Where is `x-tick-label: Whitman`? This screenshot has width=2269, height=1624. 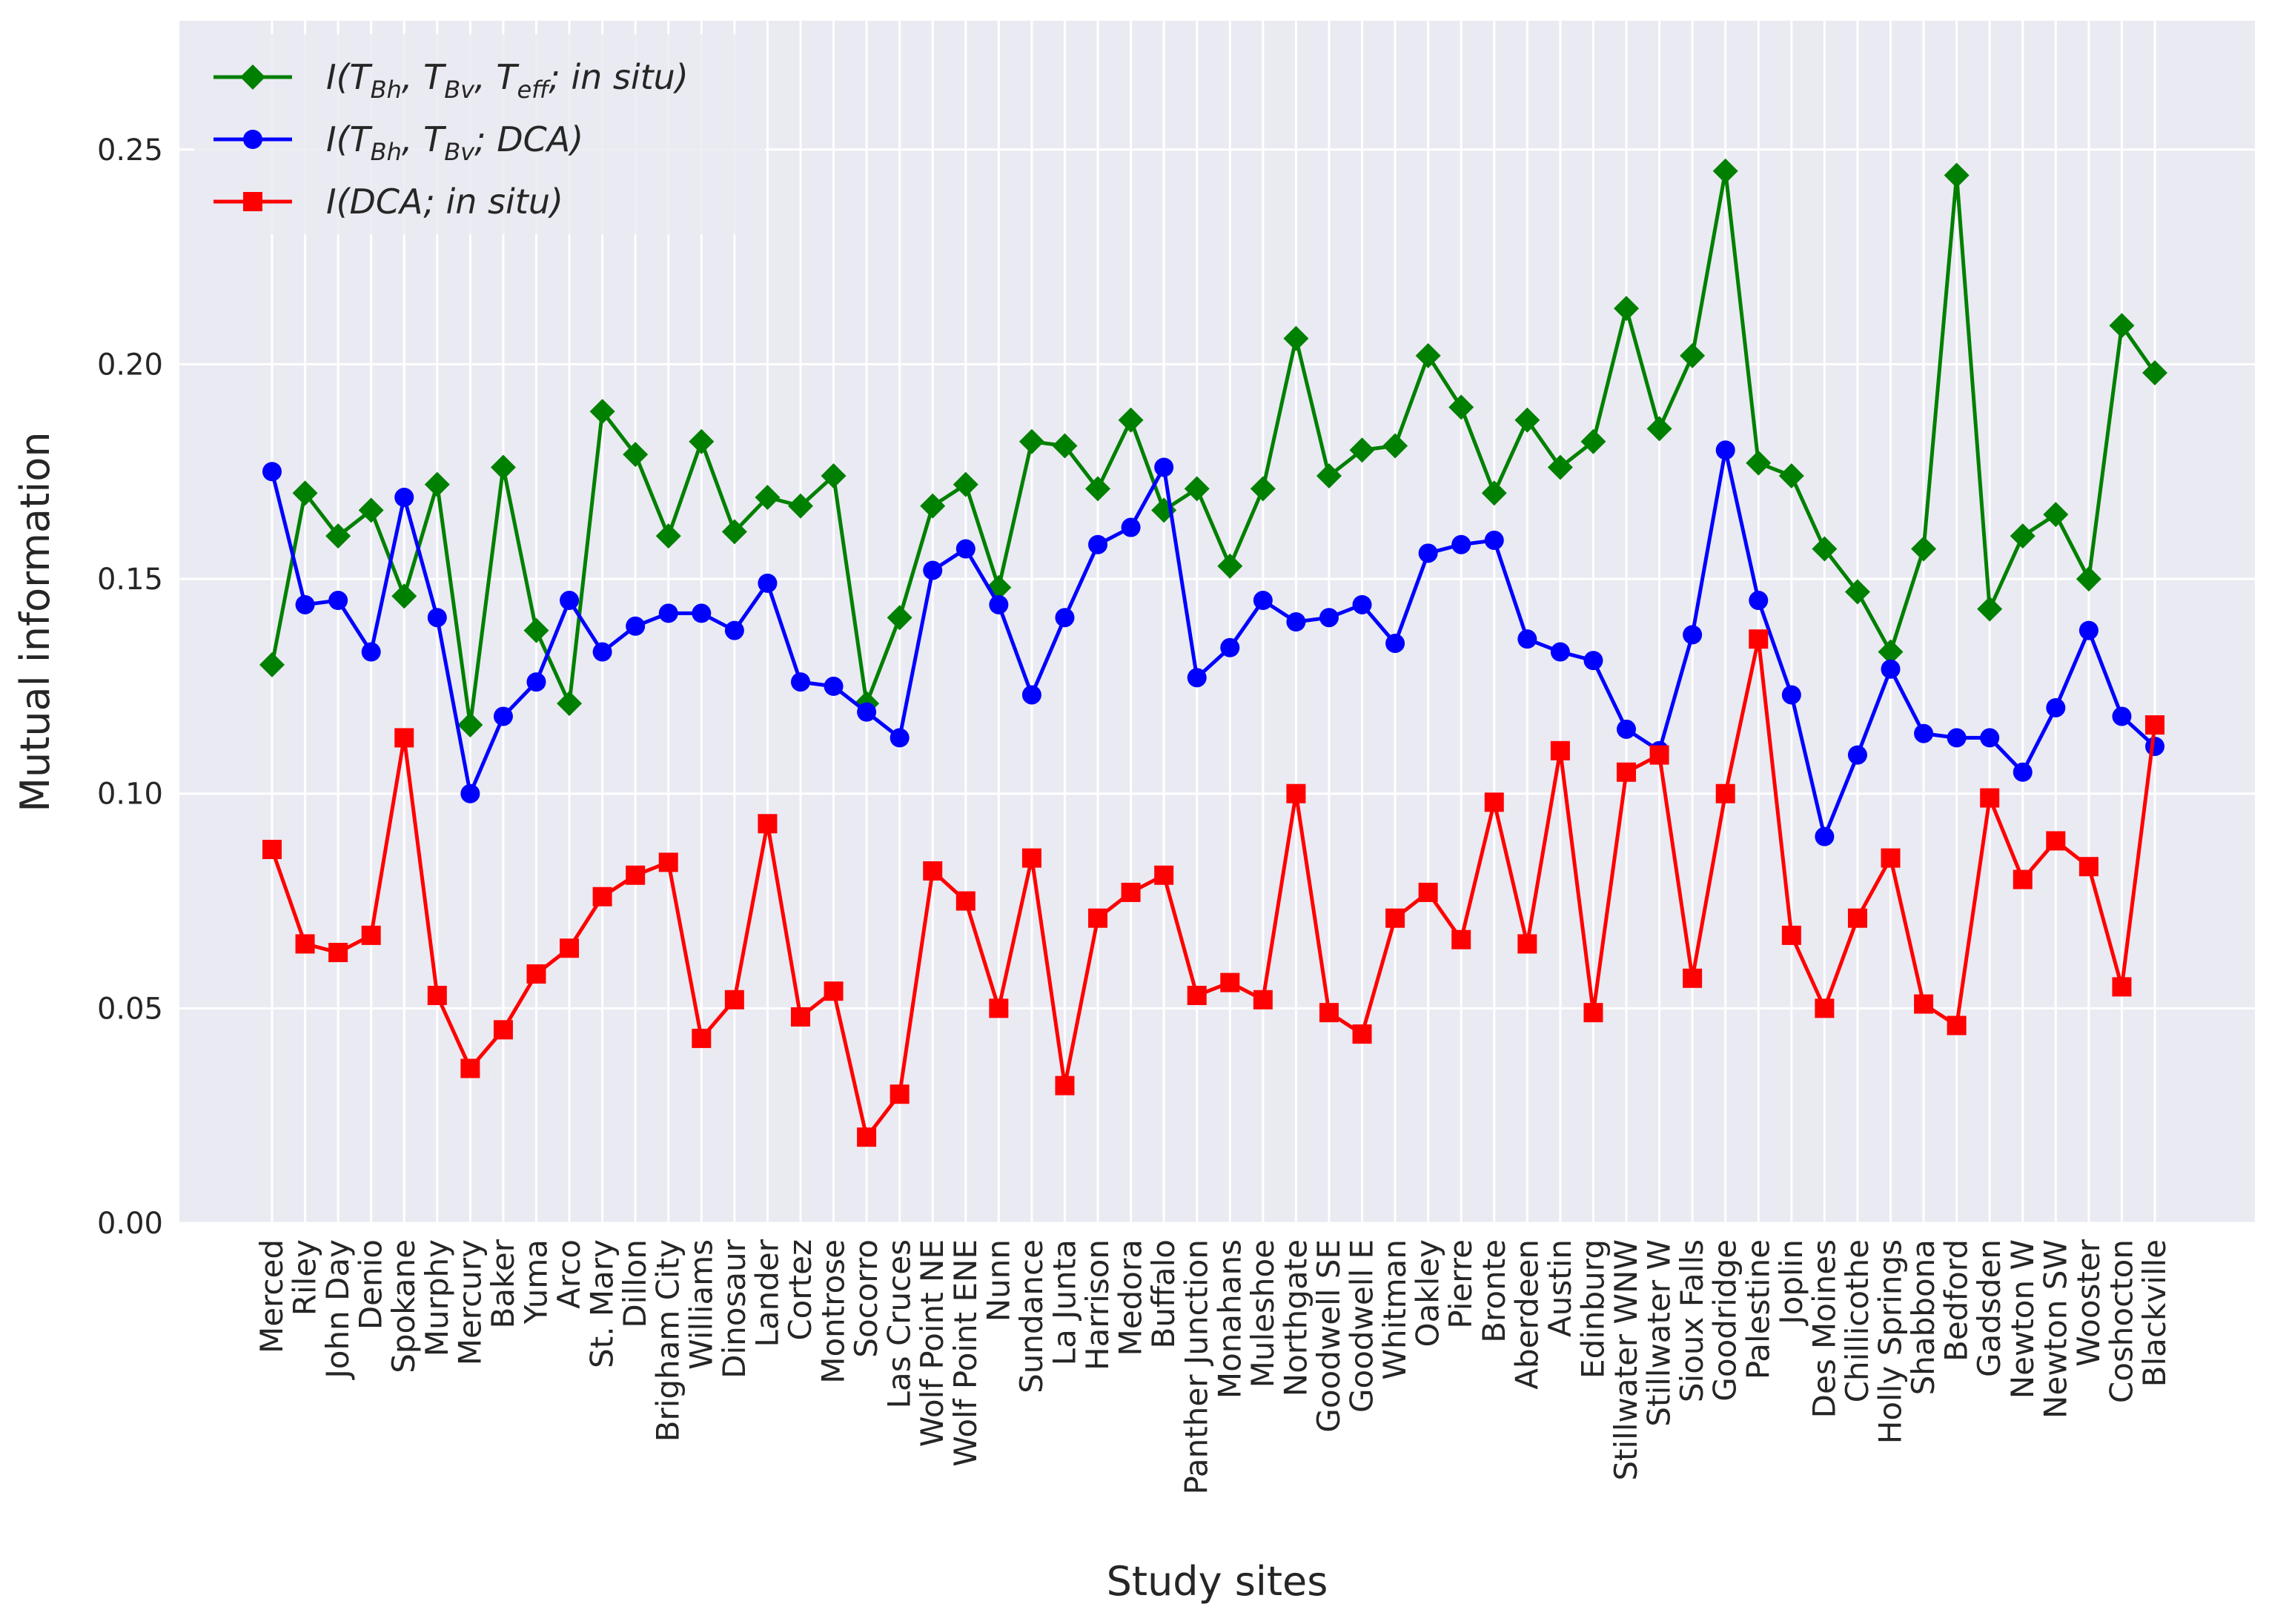 x-tick-label: Whitman is located at coordinates (1395, 1309).